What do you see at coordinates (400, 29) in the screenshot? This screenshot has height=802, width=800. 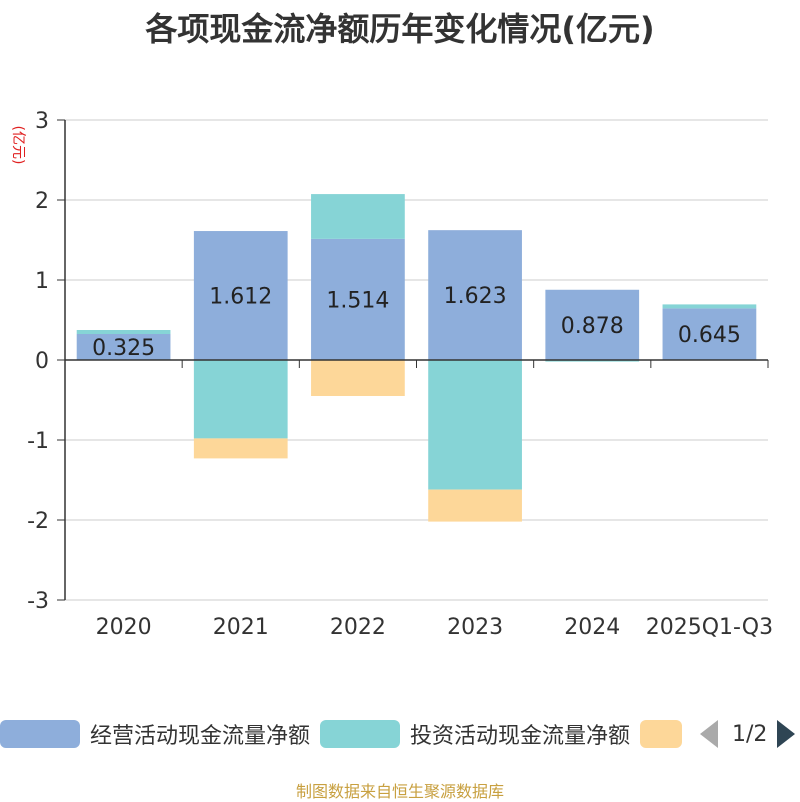 I see `chart-title: 各项现金流净额历年变化情况(亿元)` at bounding box center [400, 29].